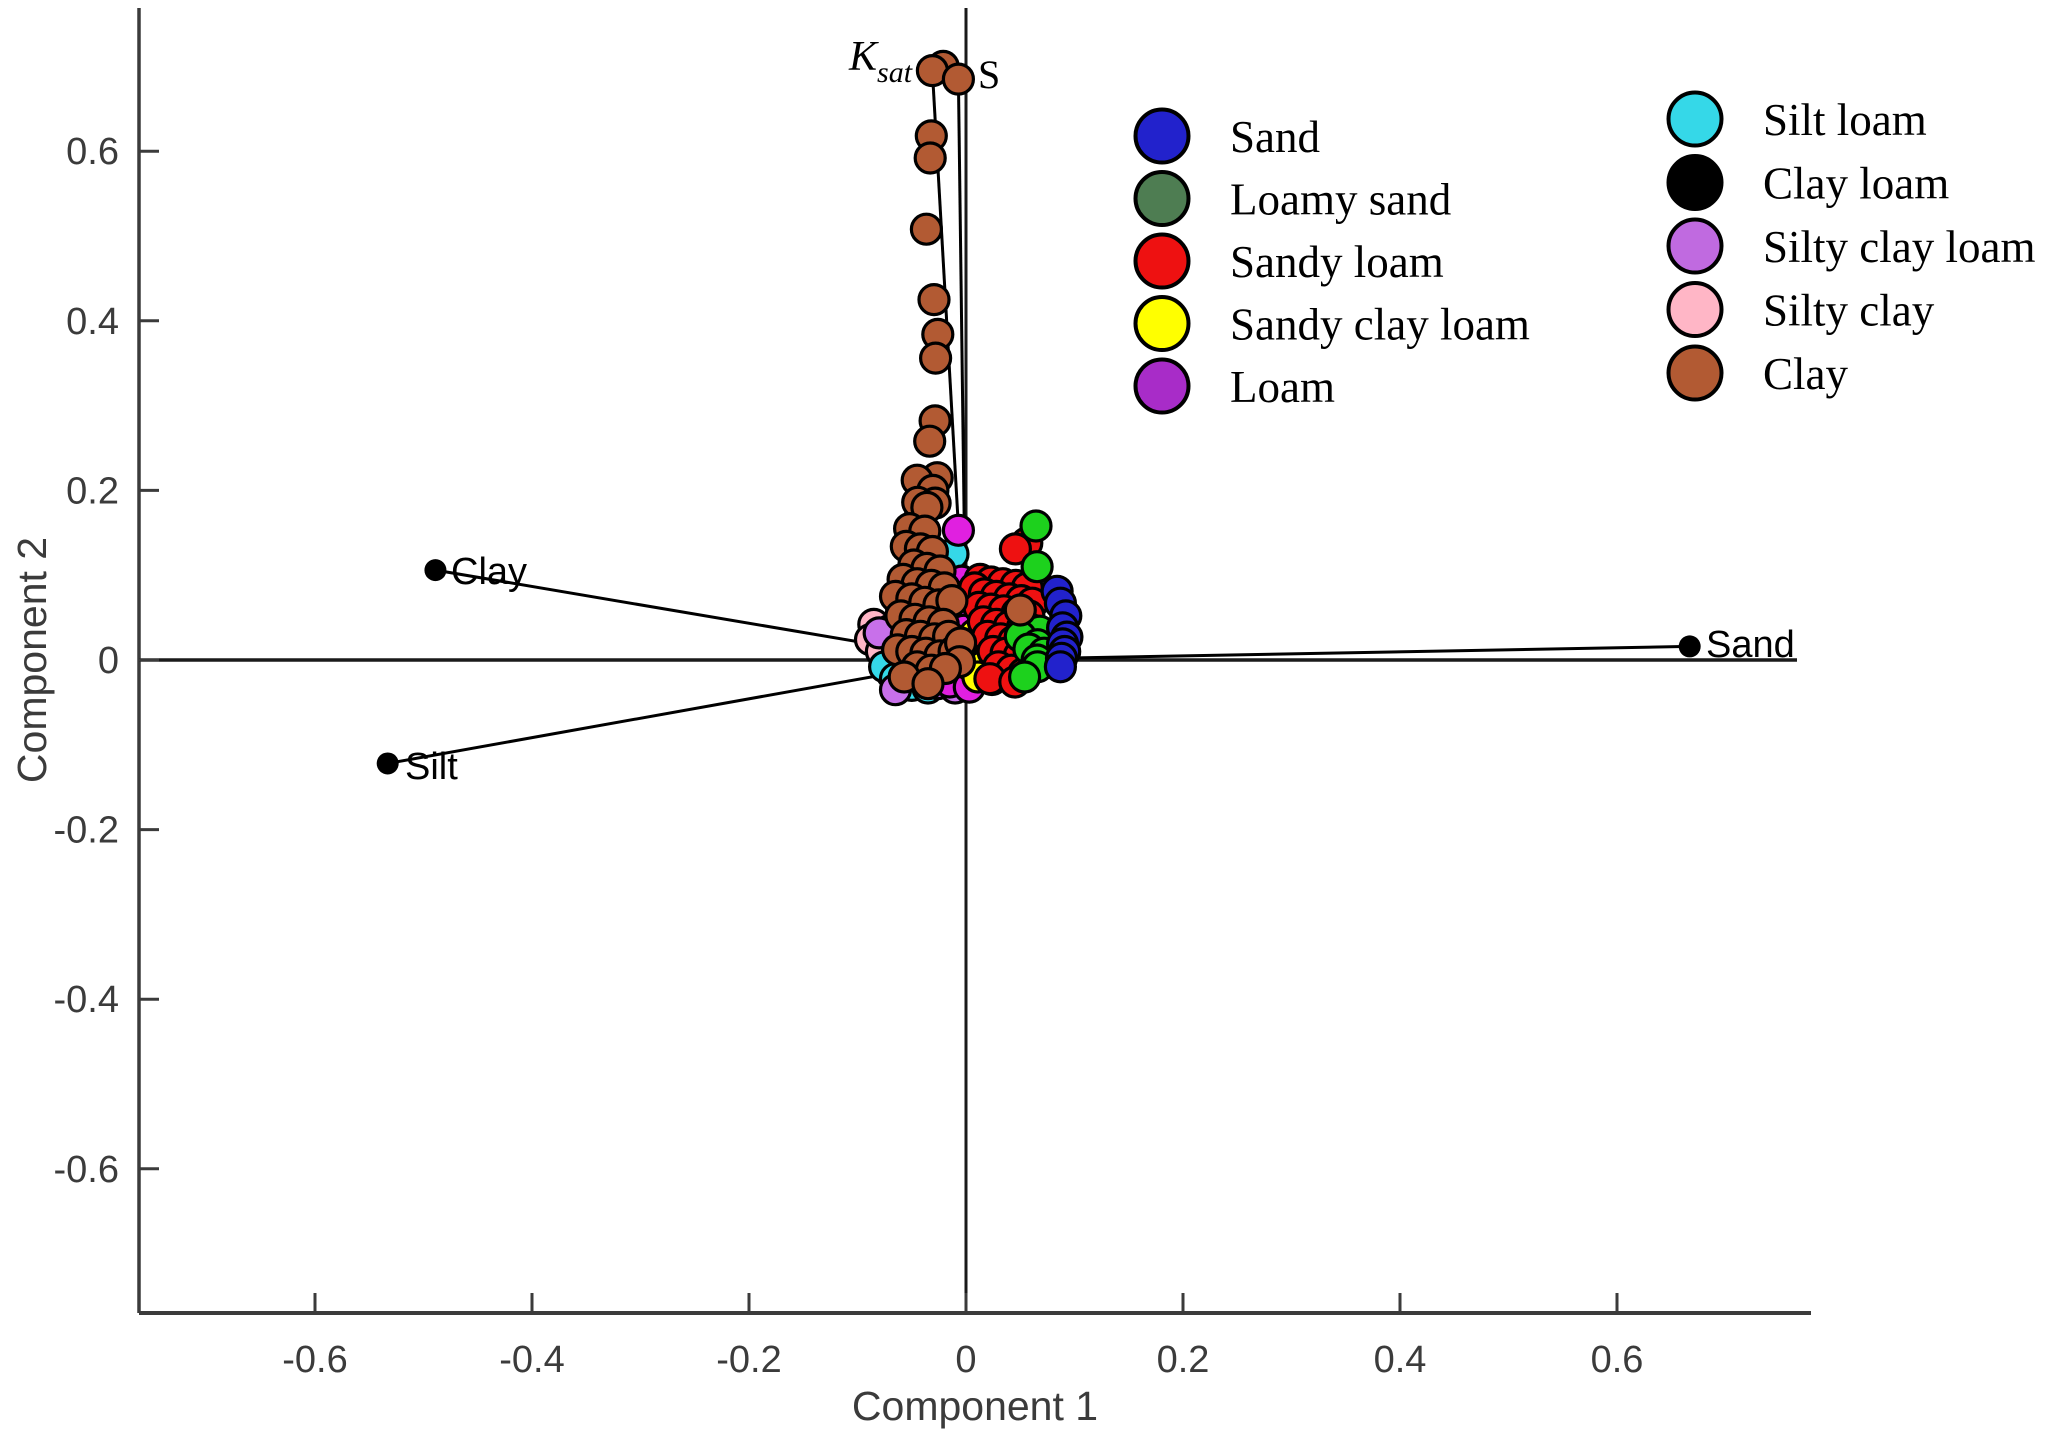 The width and height of the screenshot is (2067, 1447). I want to click on vector-label-clay: Clay, so click(489, 572).